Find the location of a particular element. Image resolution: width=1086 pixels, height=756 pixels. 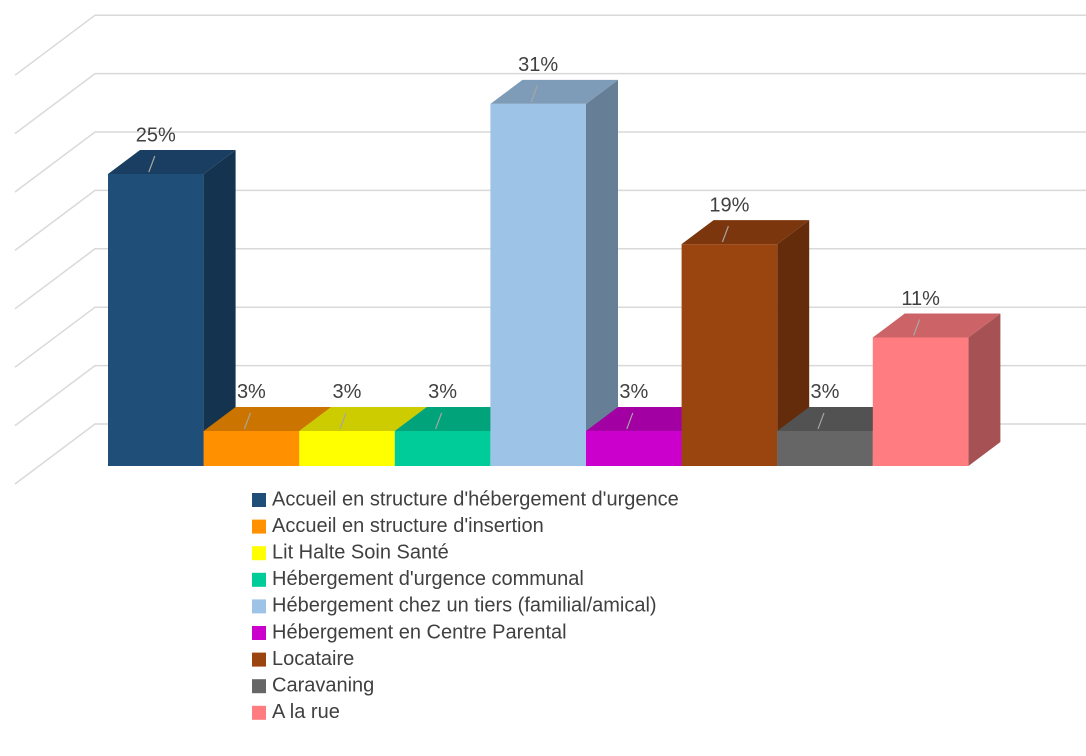

legend-label: Hébergement d'urgence communal is located at coordinates (428, 579).